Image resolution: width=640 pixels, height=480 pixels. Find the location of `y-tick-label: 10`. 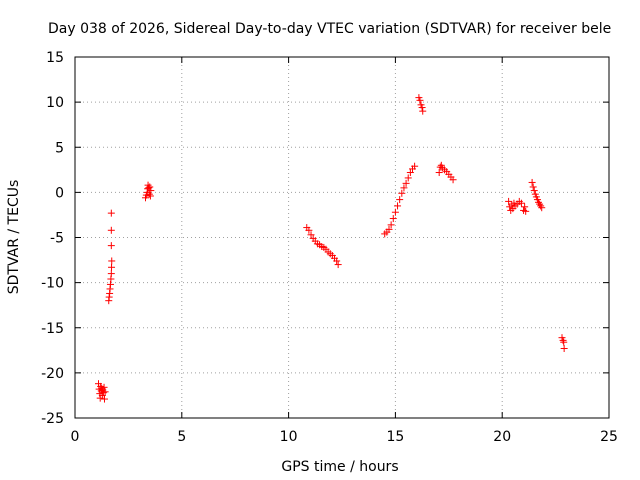

y-tick-label: 10 is located at coordinates (55, 103).